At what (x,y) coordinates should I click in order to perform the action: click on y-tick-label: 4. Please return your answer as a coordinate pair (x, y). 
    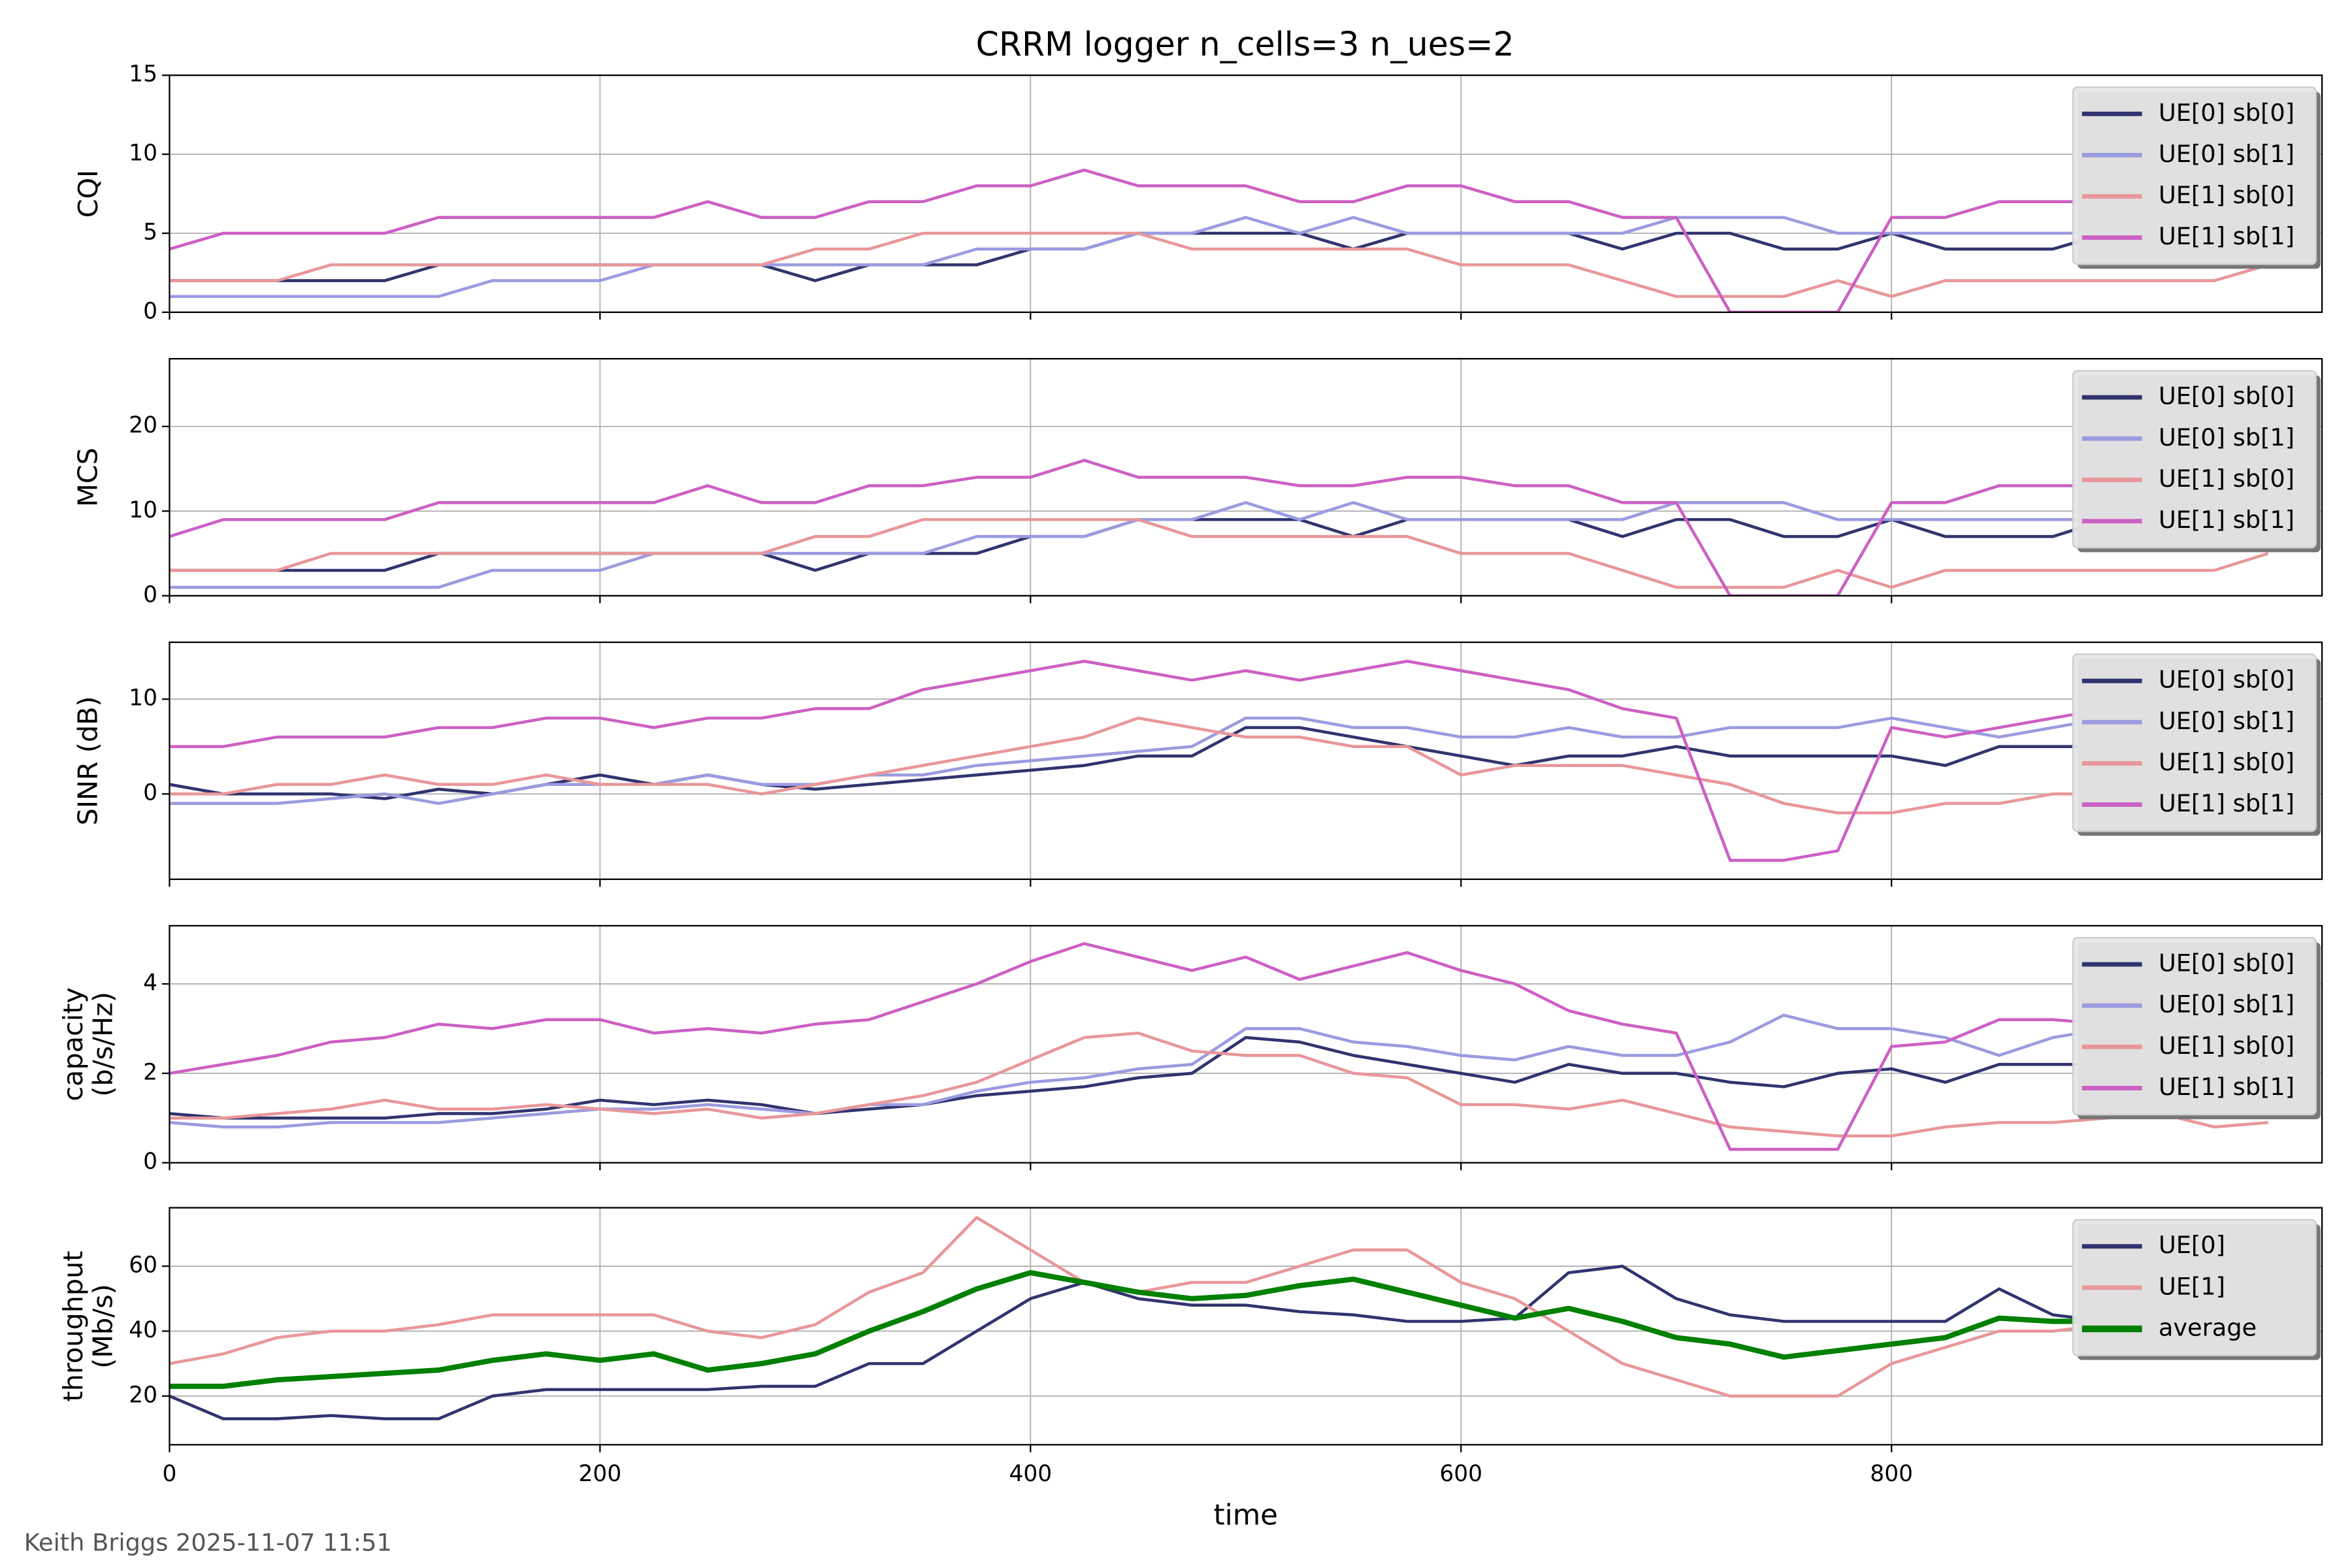
    Looking at the image, I should click on (150, 983).